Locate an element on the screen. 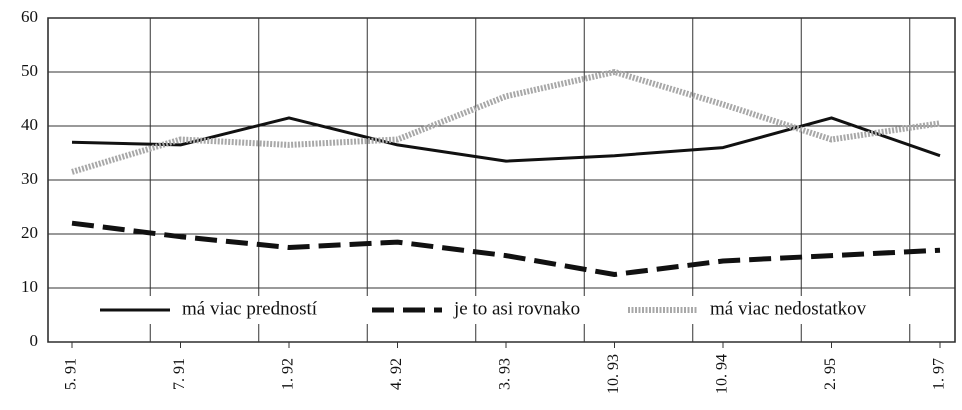  y-tick-label: 0 is located at coordinates (34, 340).